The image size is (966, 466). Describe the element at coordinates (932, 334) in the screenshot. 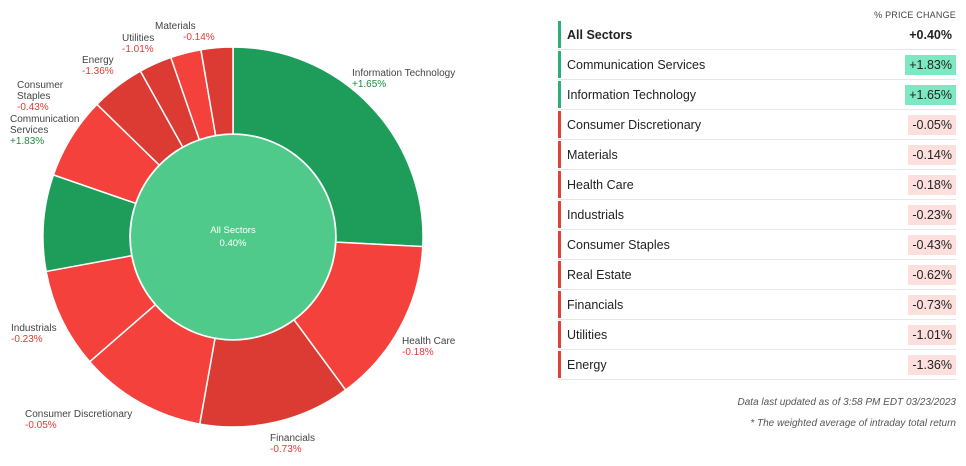

I see `row-change: -1.01%` at that location.